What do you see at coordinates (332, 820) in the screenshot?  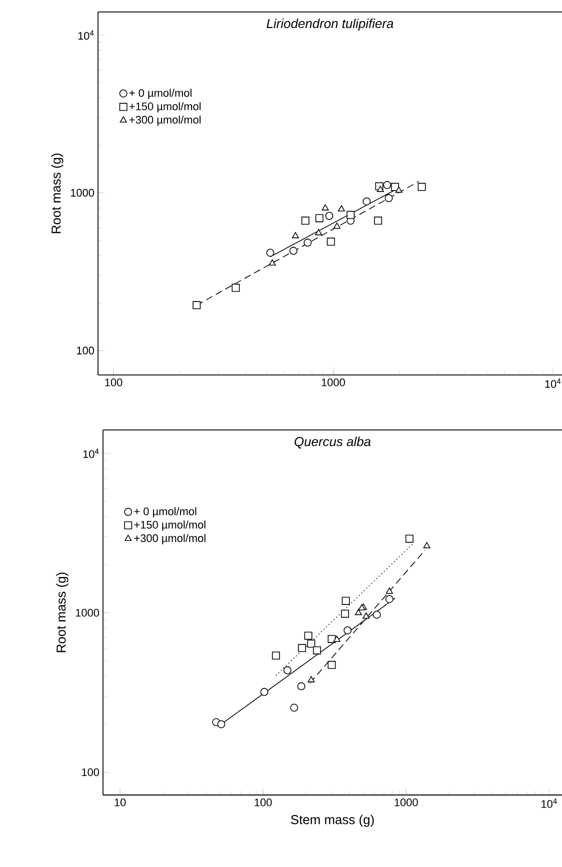 I see `x-axis-title: Stem mass (g)` at bounding box center [332, 820].